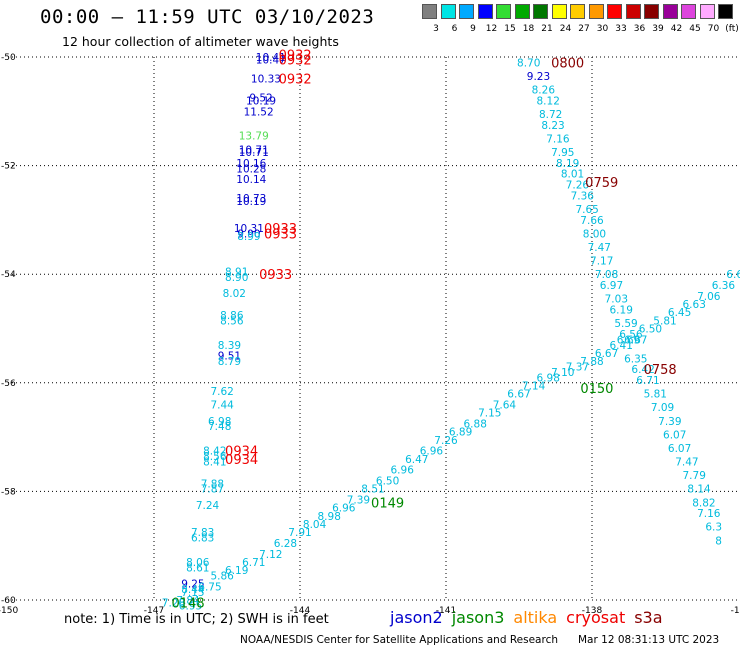 This screenshot has height=650, width=740. Describe the element at coordinates (271, 58) in the screenshot. I see `data-point-label: 10.41` at that location.